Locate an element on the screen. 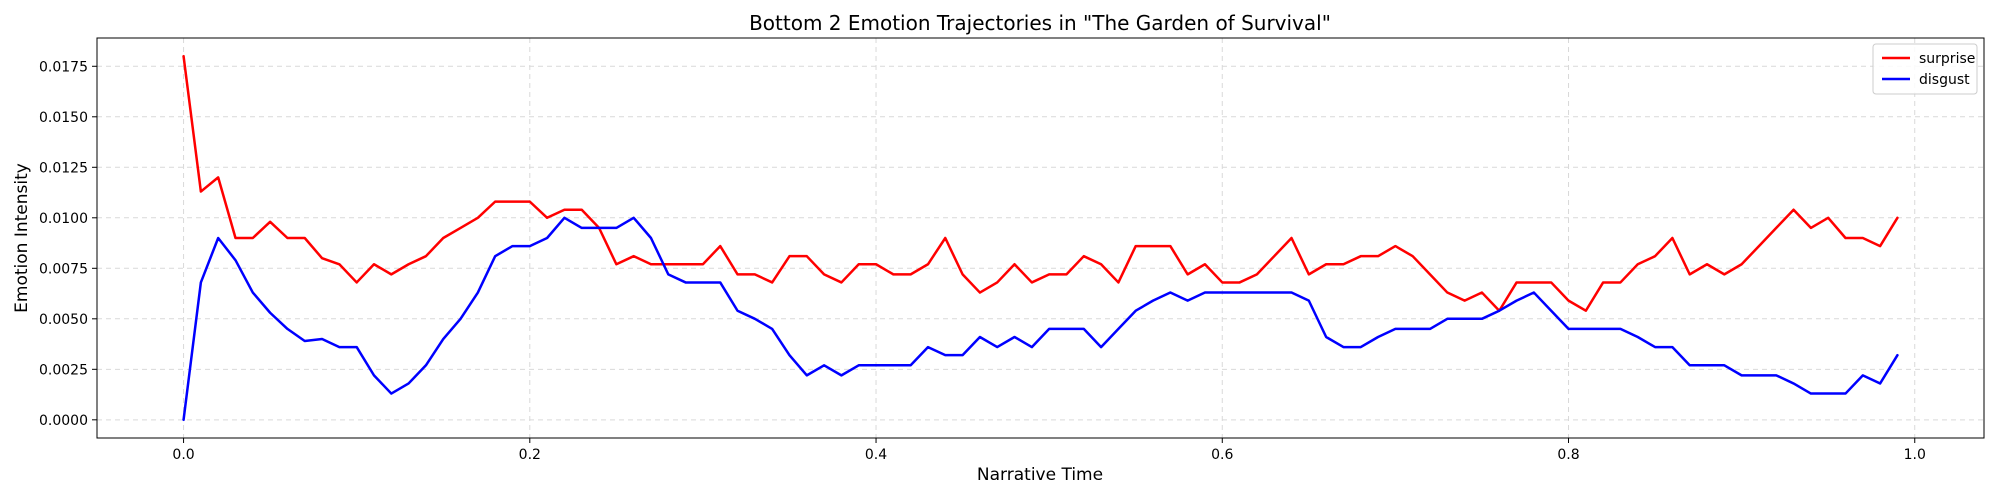  x-tick-label: 0.0 is located at coordinates (183, 455).